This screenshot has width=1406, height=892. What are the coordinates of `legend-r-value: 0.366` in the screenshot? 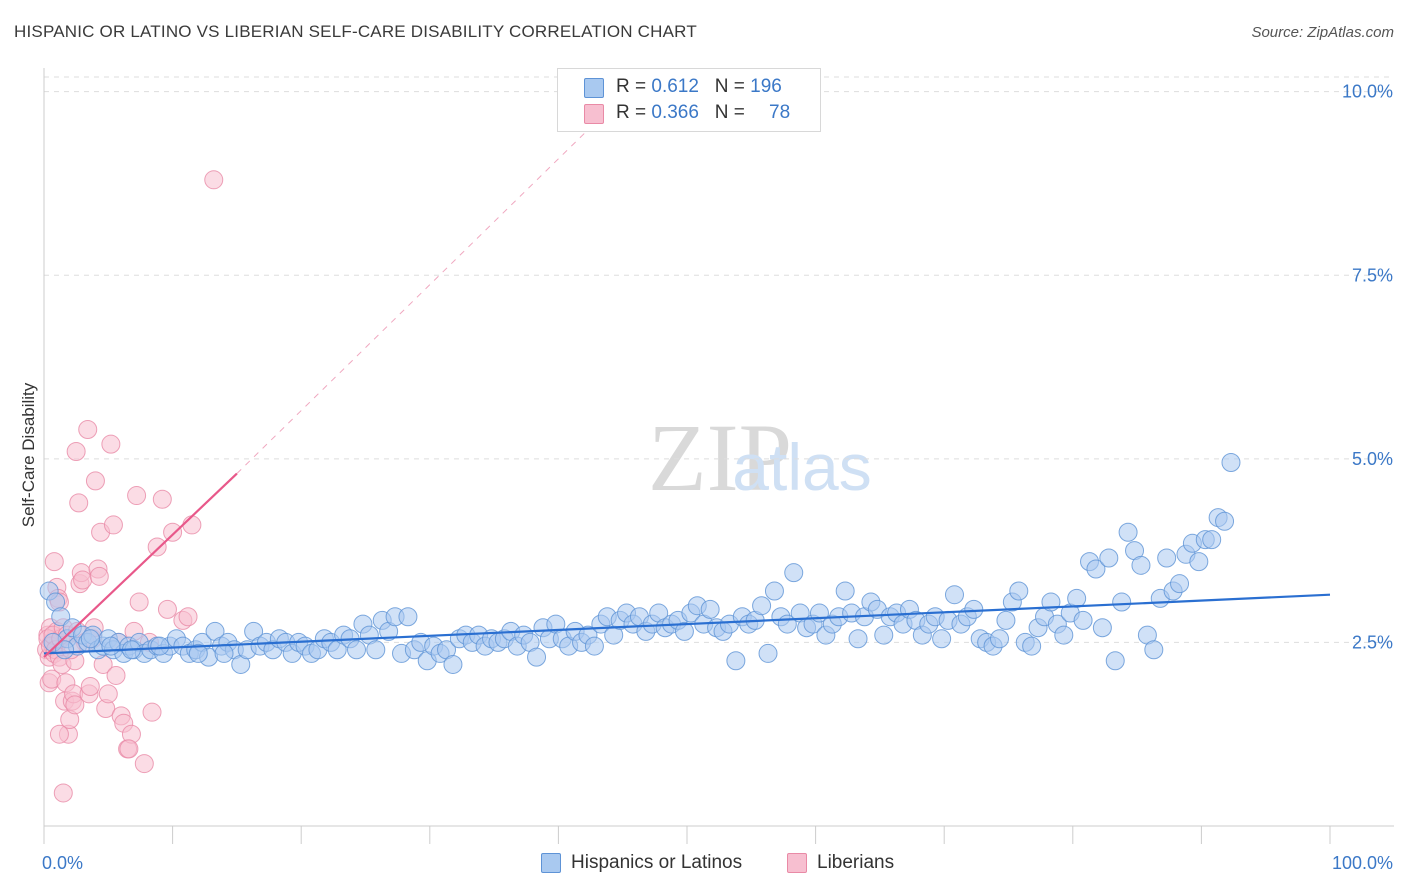 It's located at (675, 112).